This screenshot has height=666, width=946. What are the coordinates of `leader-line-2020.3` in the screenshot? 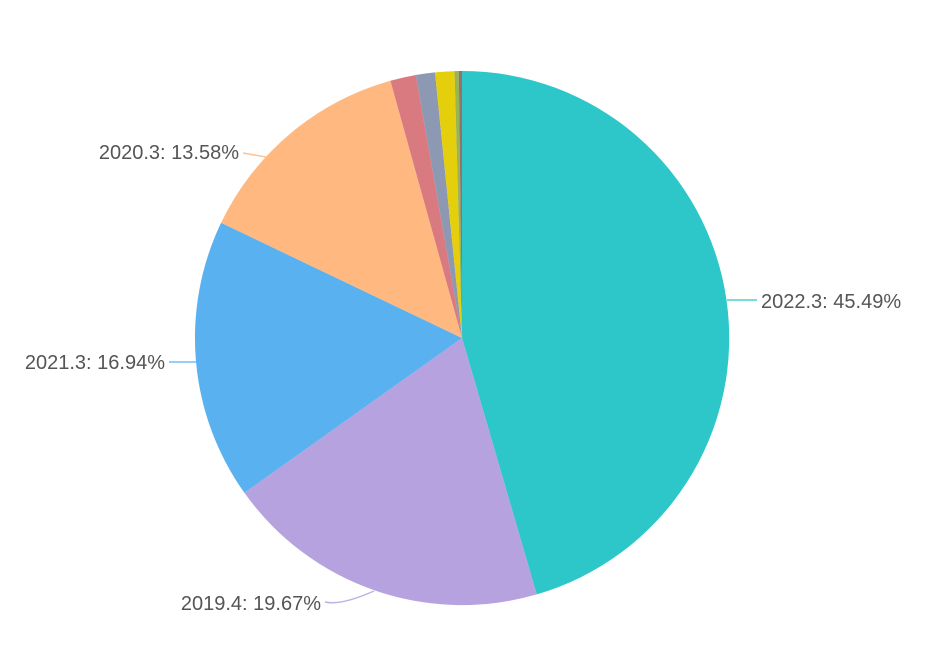 It's located at (254, 155).